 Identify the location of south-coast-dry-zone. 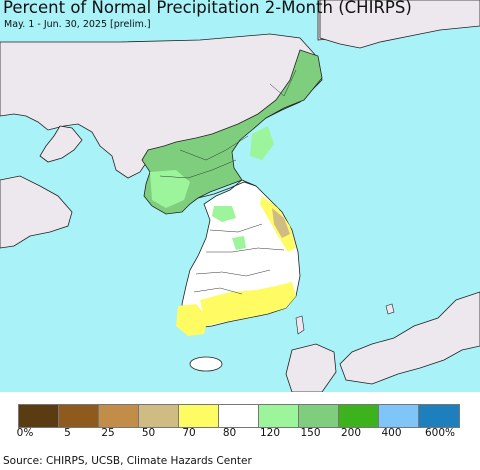
(248, 304).